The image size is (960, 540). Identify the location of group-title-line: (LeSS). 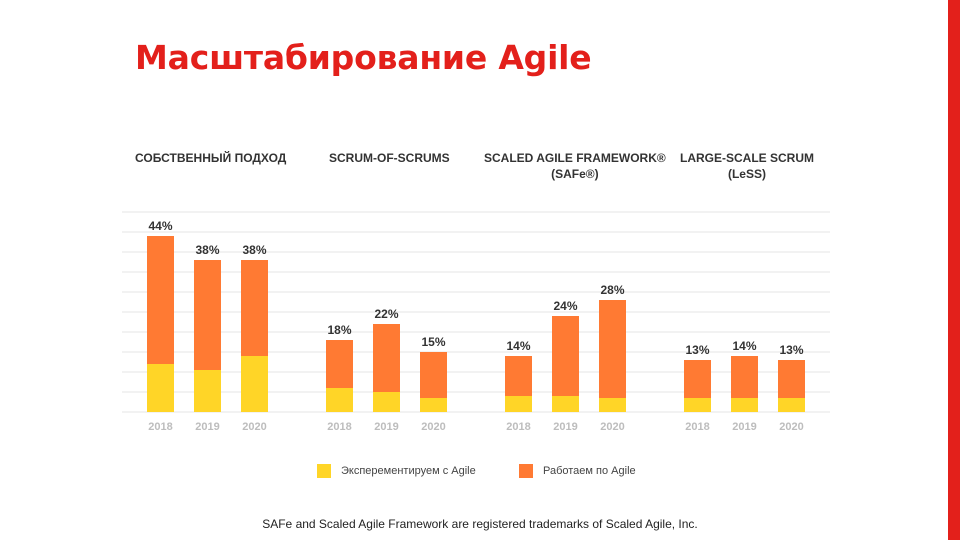
(746, 174).